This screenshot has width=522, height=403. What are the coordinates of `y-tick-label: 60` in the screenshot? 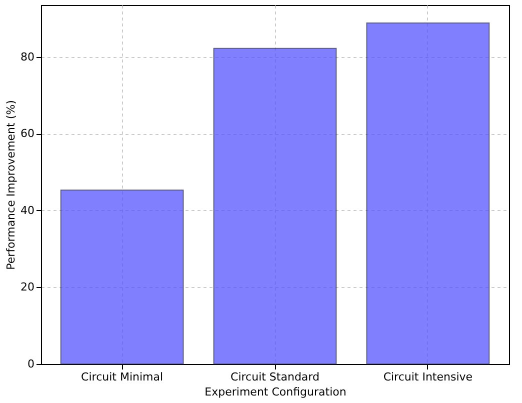 It's located at (27, 133).